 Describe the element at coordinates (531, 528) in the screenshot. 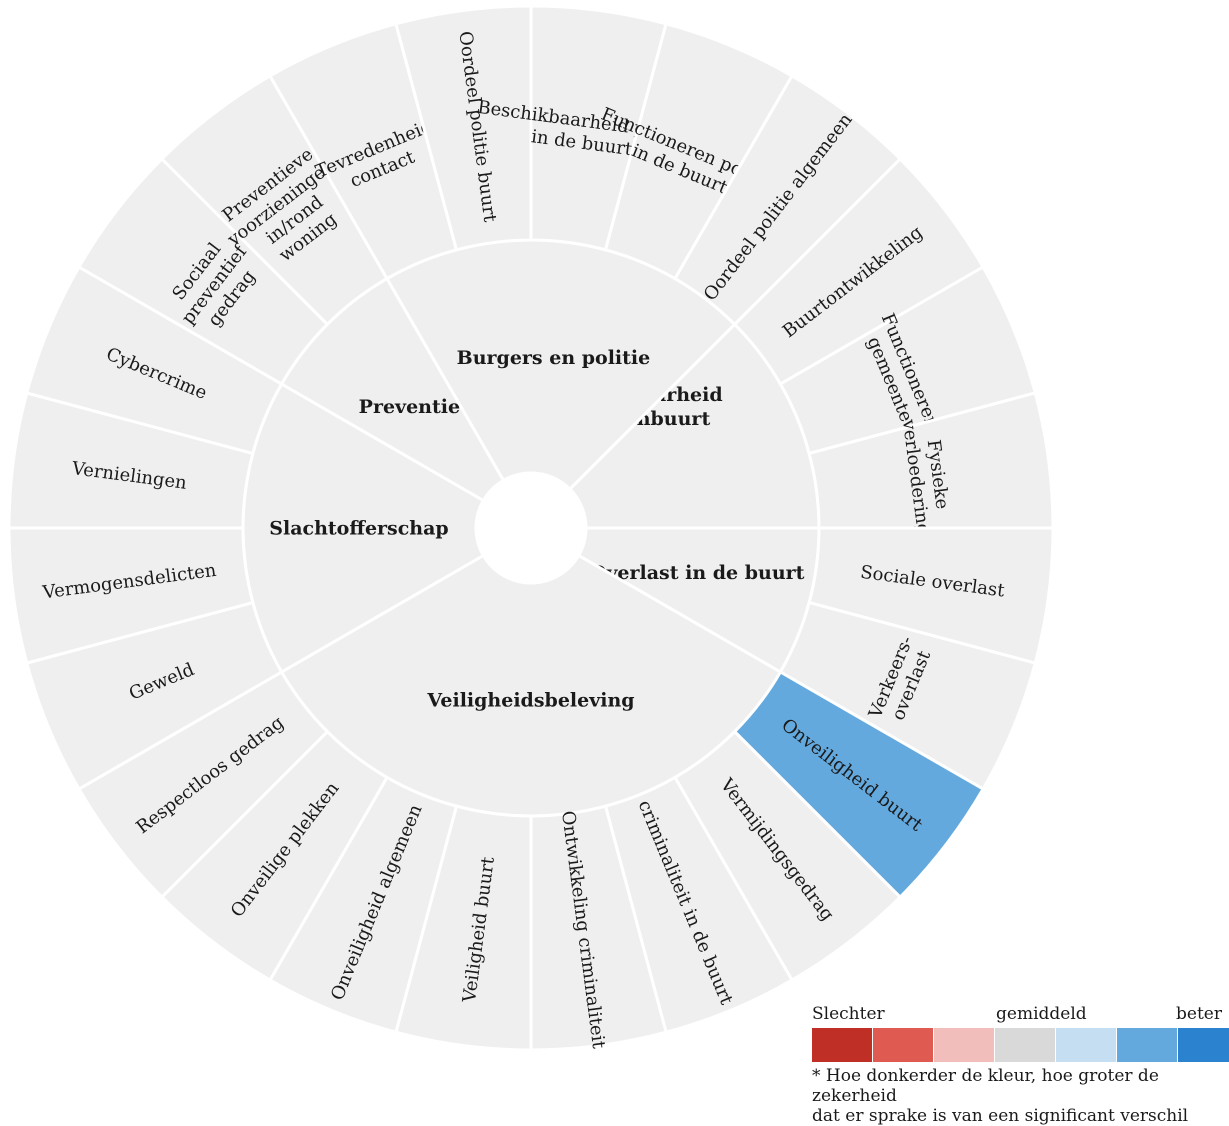

I see `center-hole` at that location.